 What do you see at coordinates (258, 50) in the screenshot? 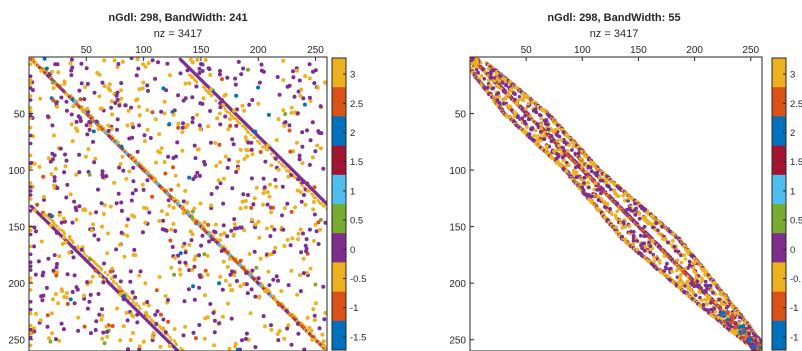
I see `left-x-tick-label: 200` at bounding box center [258, 50].